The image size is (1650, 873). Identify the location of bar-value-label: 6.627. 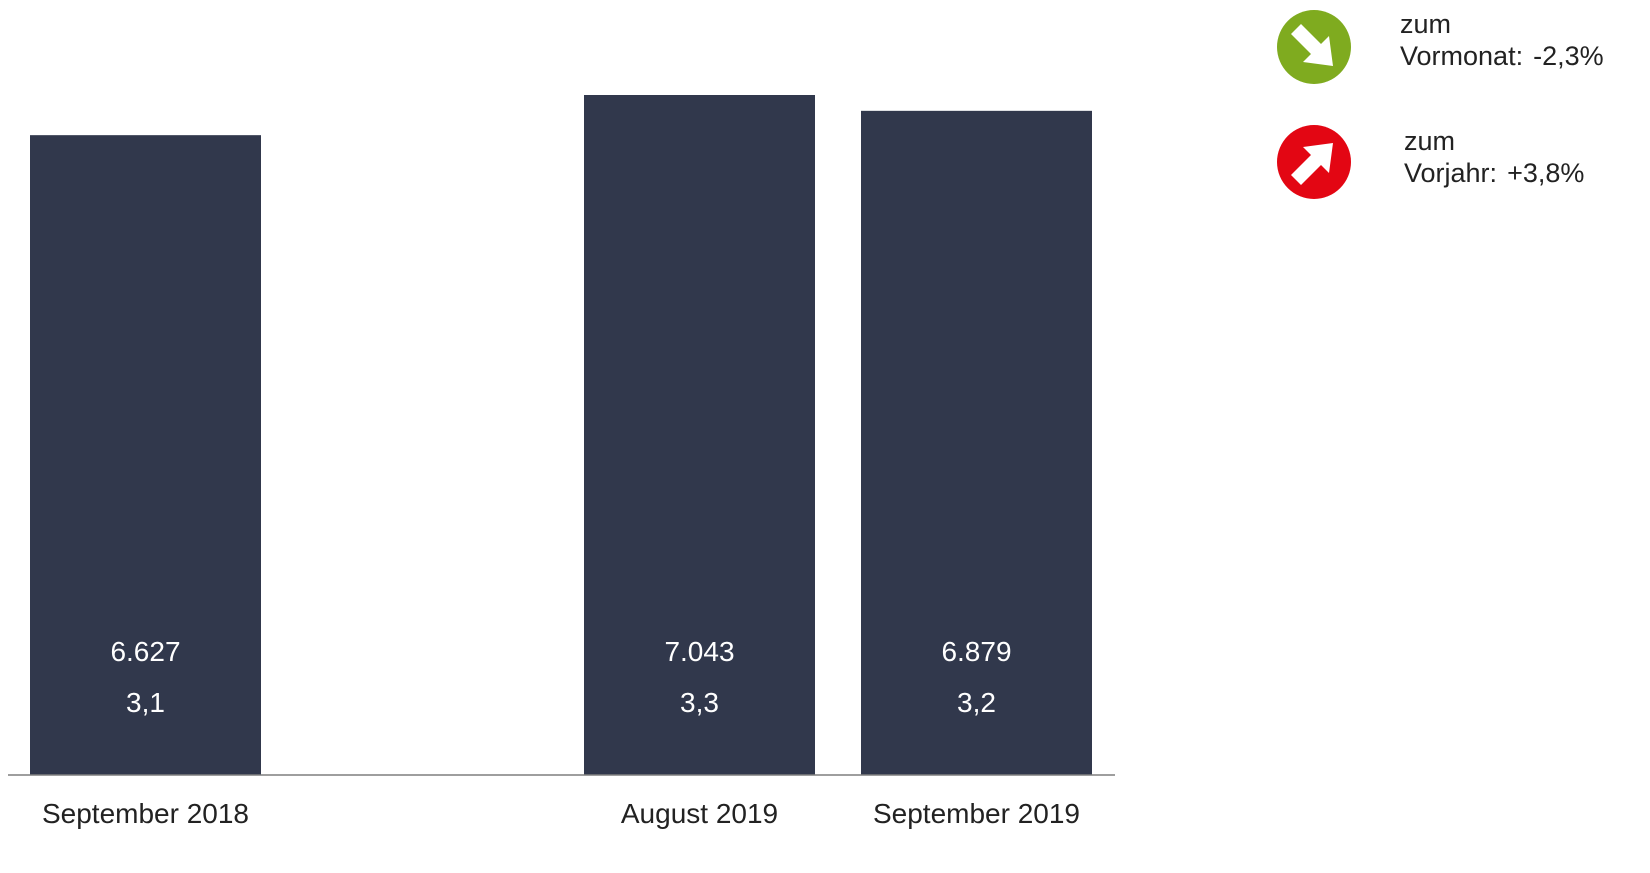
(145, 651).